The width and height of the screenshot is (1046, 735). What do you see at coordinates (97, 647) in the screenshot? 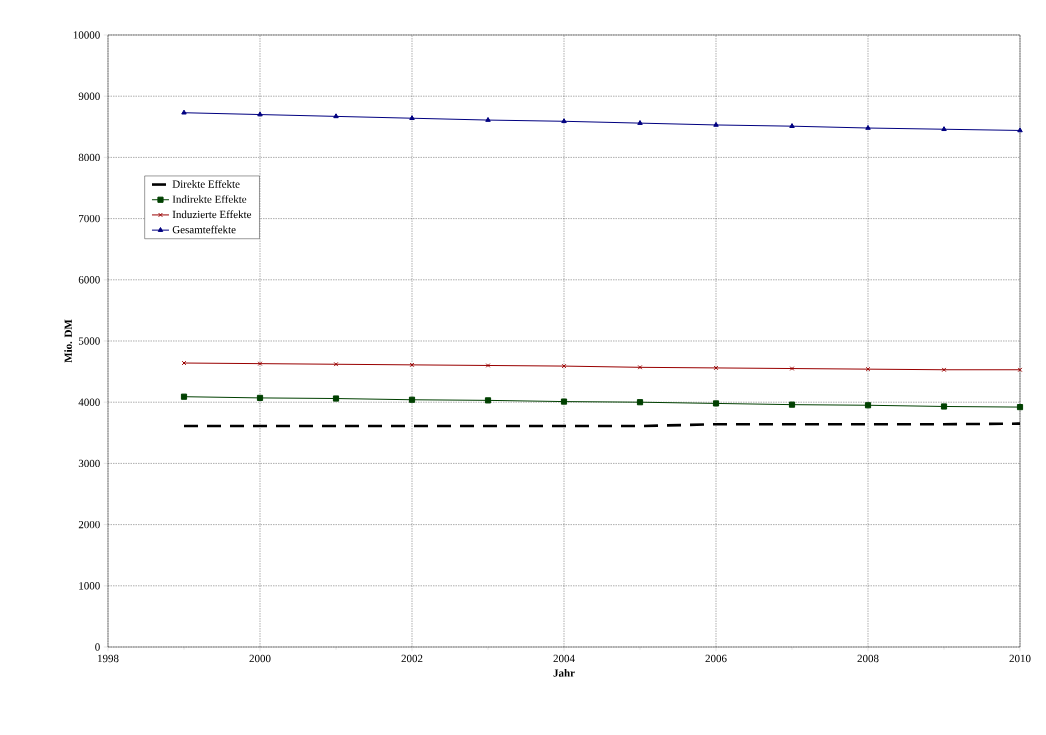
I see `y-tick-label: 0` at bounding box center [97, 647].